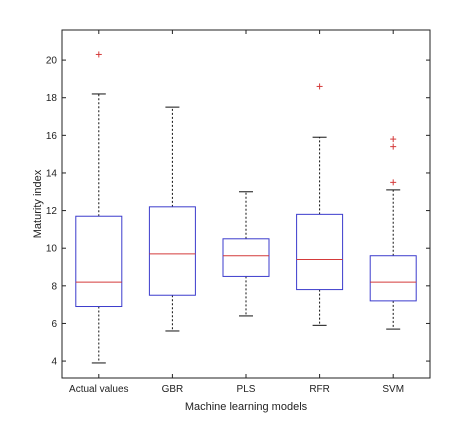 The height and width of the screenshot is (424, 474). What do you see at coordinates (393, 389) in the screenshot?
I see `x-tick-label: SVM` at bounding box center [393, 389].